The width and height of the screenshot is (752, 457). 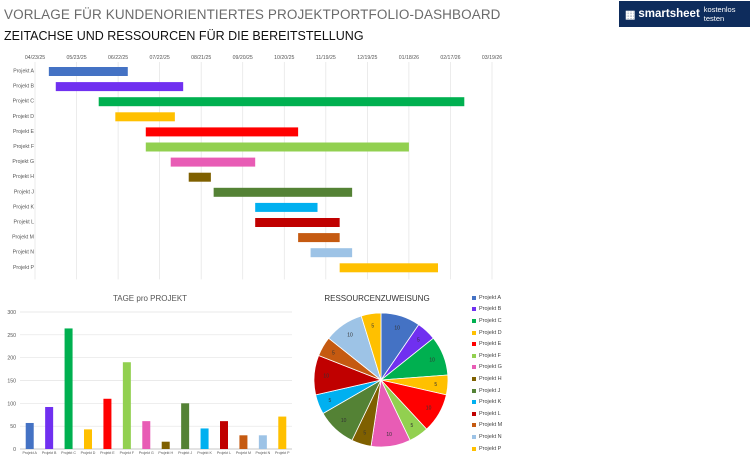 What do you see at coordinates (282, 453) in the screenshot?
I see `bar-x-tick-label: Projekt P` at bounding box center [282, 453].